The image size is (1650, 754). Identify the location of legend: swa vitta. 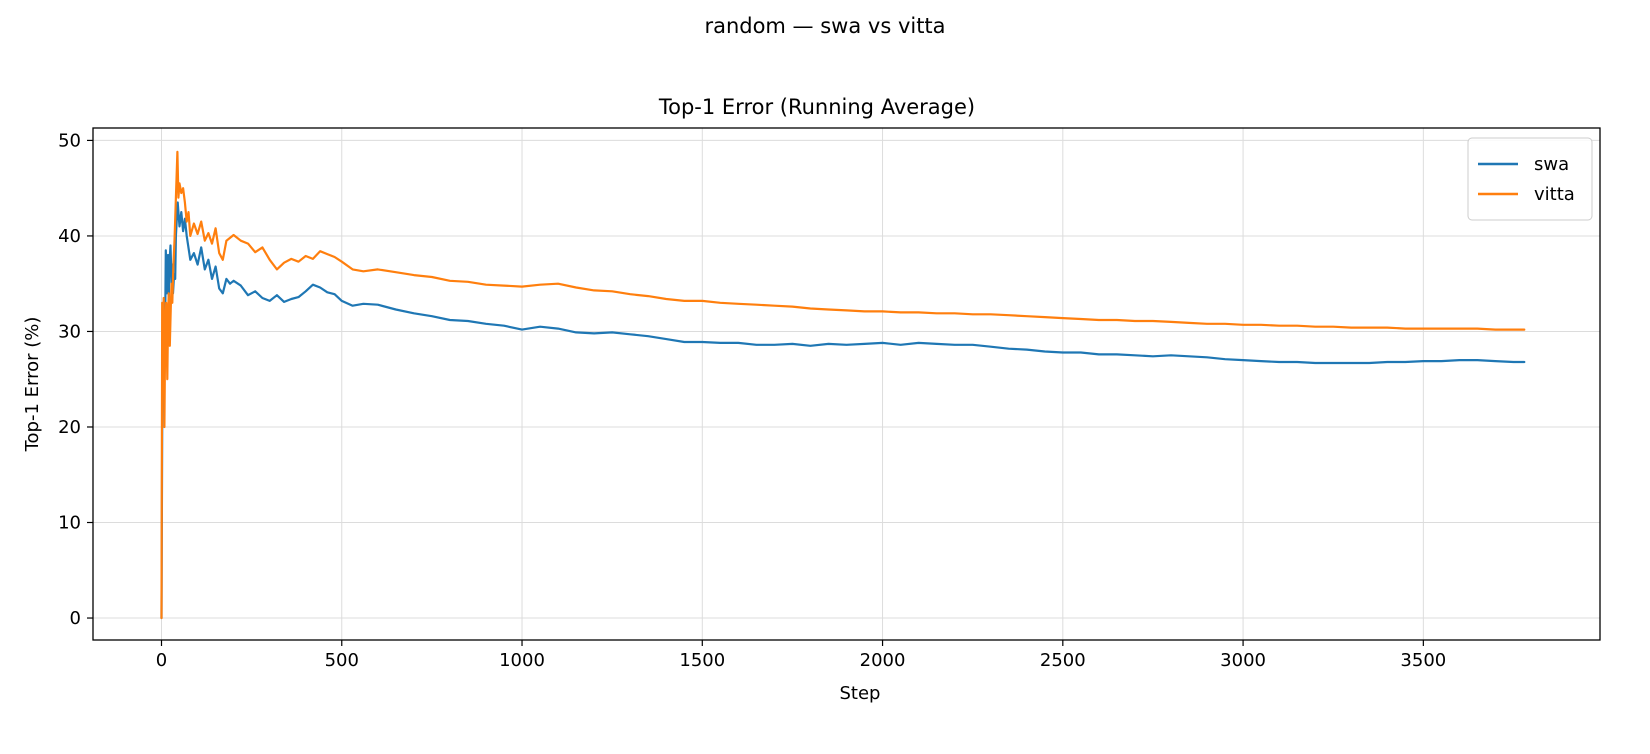
(1530, 179).